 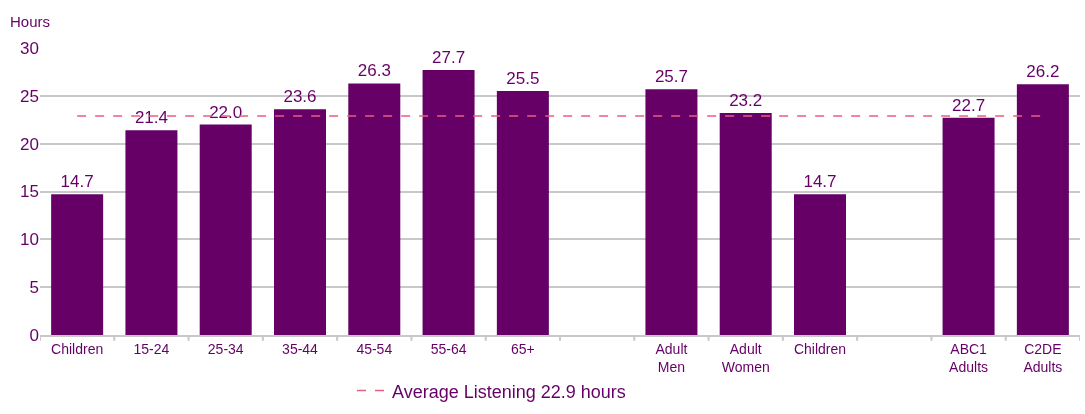 I want to click on x-tick-label: 15-24, so click(x=151, y=348).